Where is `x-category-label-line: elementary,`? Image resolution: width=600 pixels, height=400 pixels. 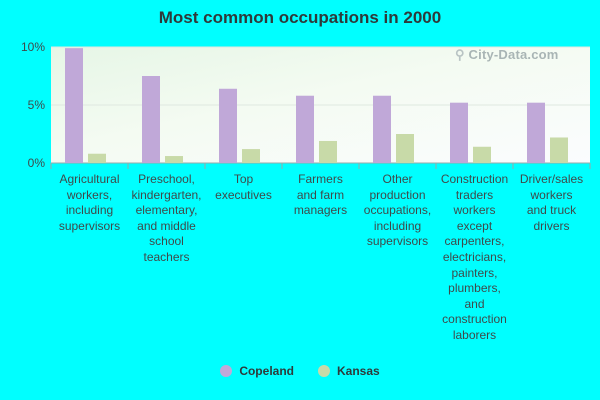 x-category-label-line: elementary, is located at coordinates (166, 210).